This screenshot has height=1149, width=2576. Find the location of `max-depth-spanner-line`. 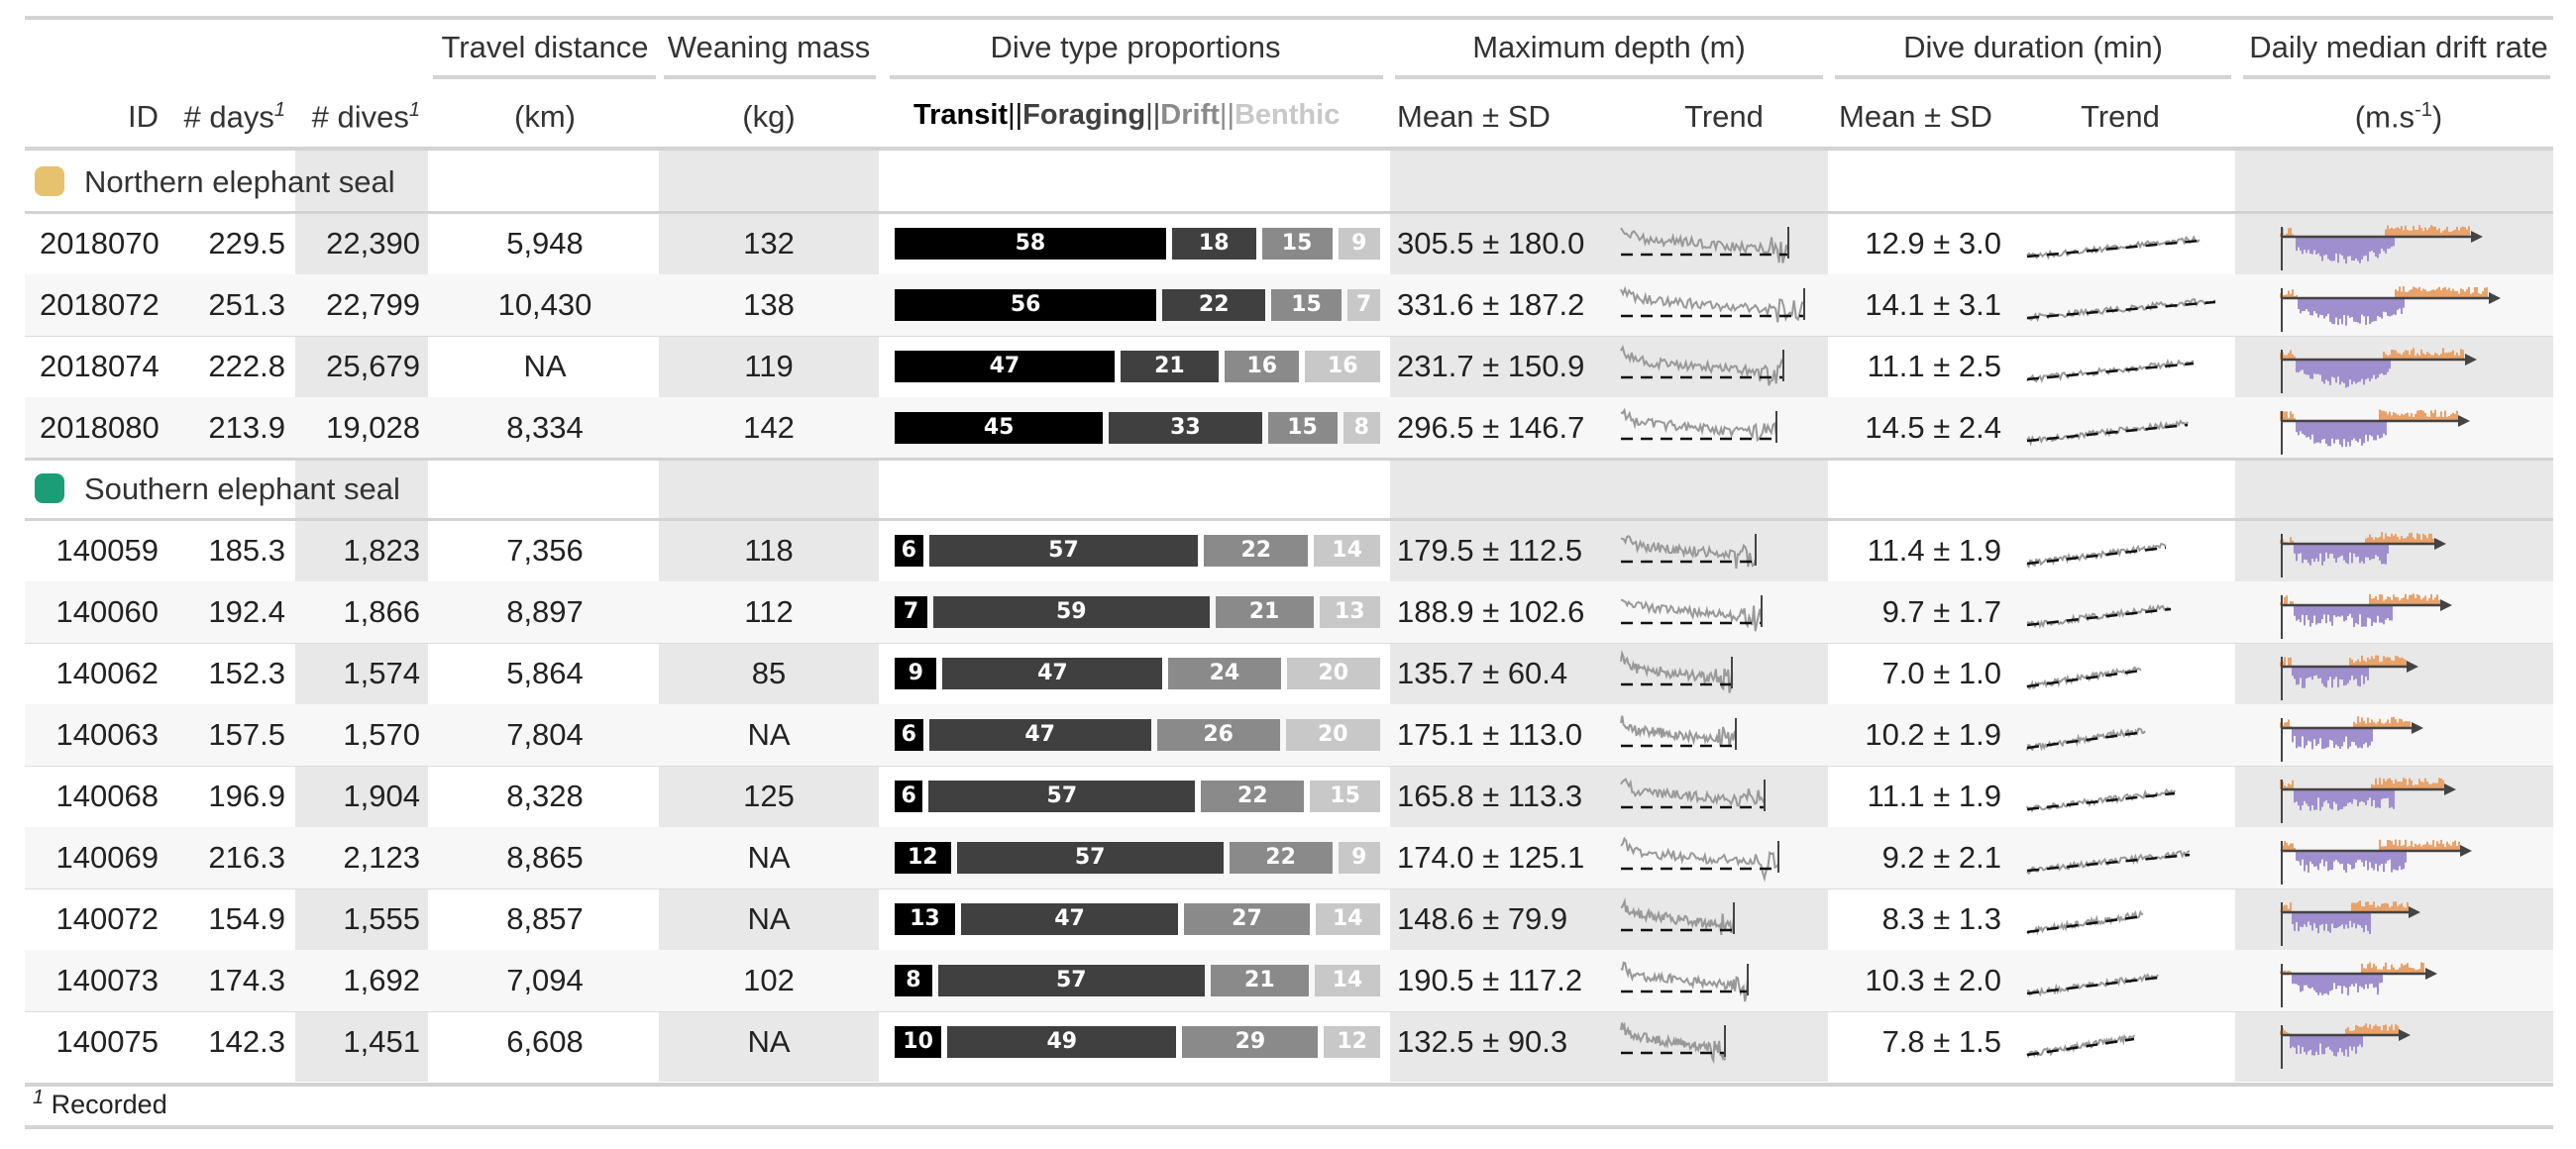

max-depth-spanner-line is located at coordinates (1609, 77).